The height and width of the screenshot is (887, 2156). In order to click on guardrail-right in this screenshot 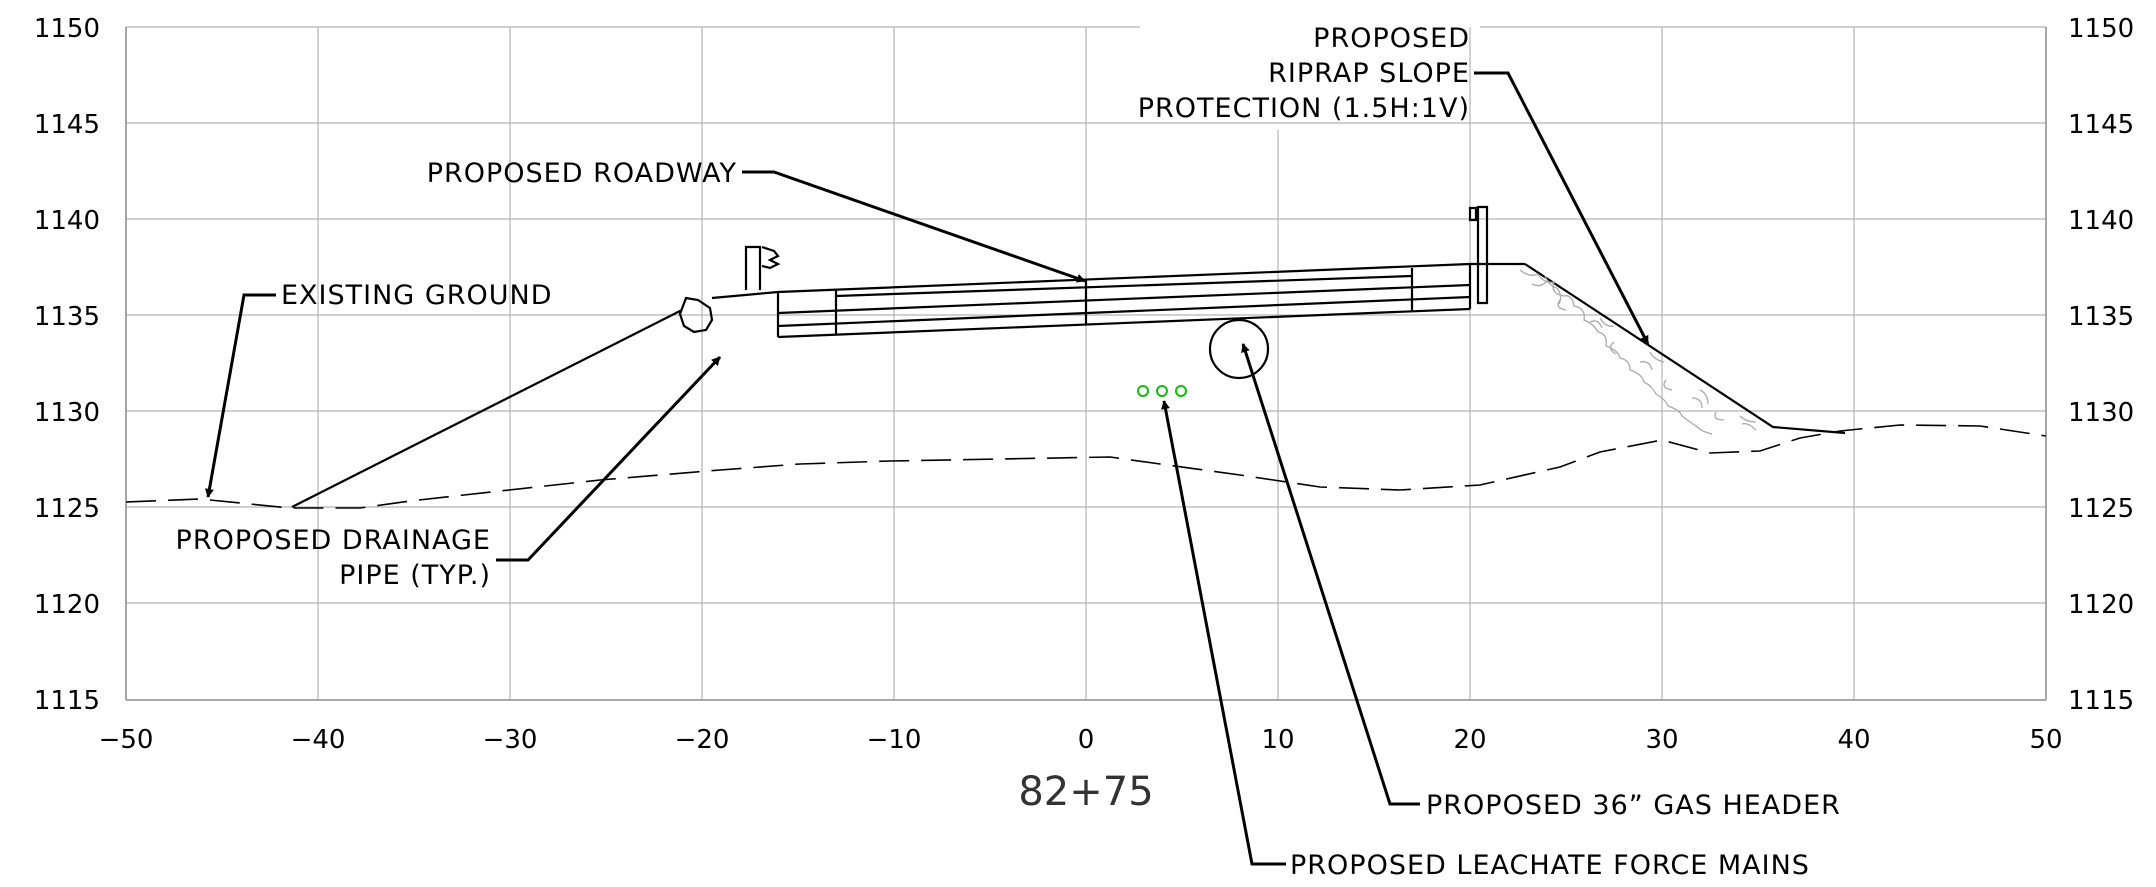, I will do `click(1478, 255)`.